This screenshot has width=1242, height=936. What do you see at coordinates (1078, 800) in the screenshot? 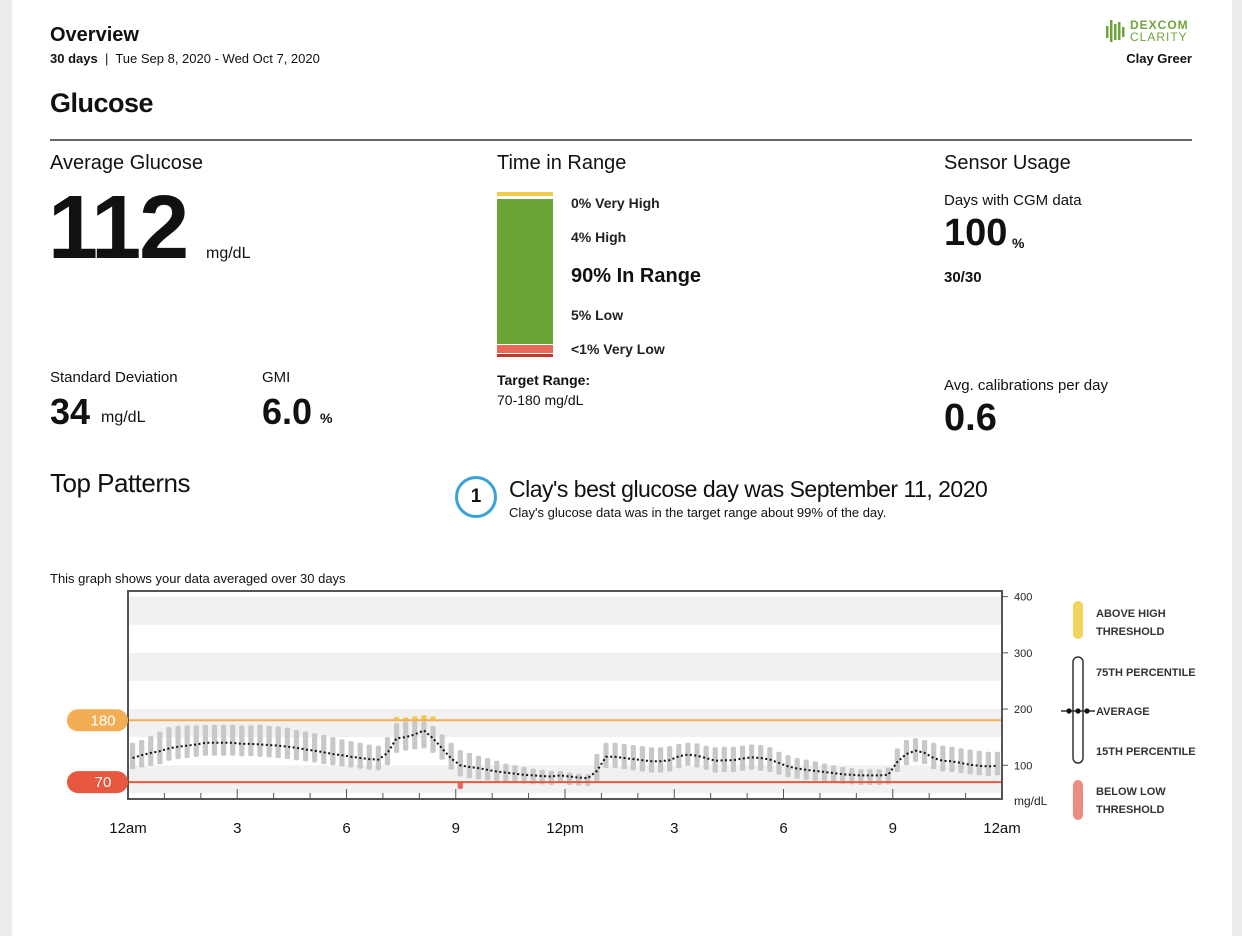
I see `legend-below-swatch` at bounding box center [1078, 800].